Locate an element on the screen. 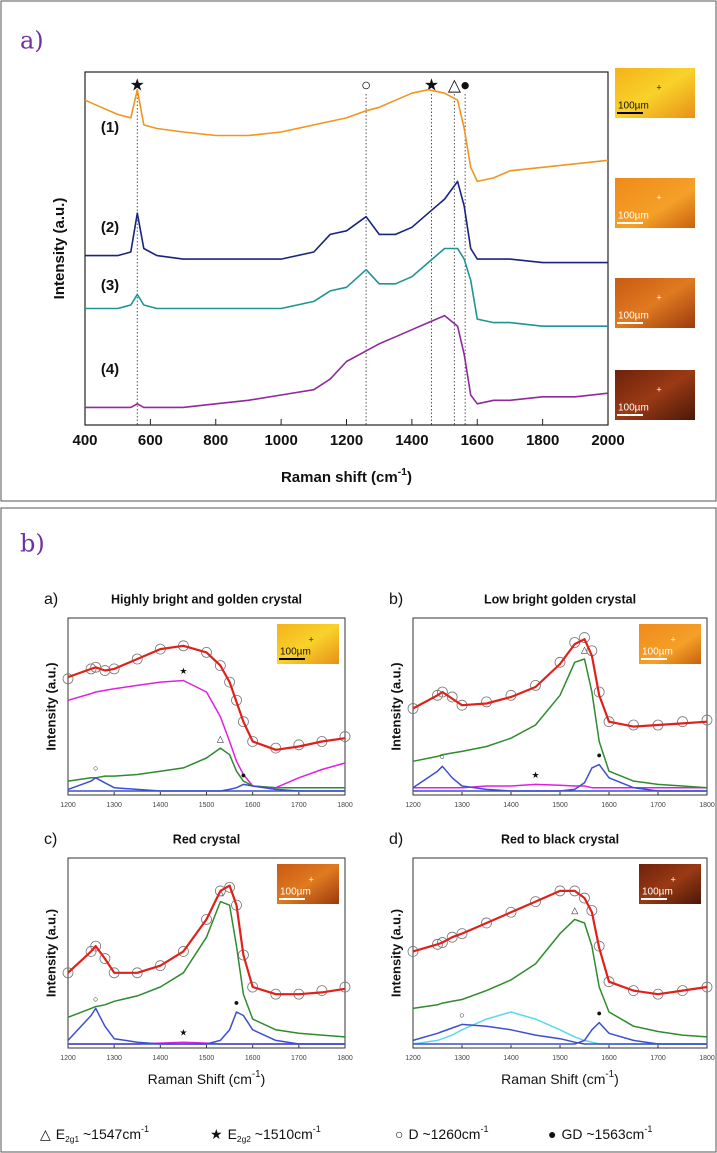 This screenshot has height=1153, width=717. legend-value: ~1547cm is located at coordinates (110, 1134).